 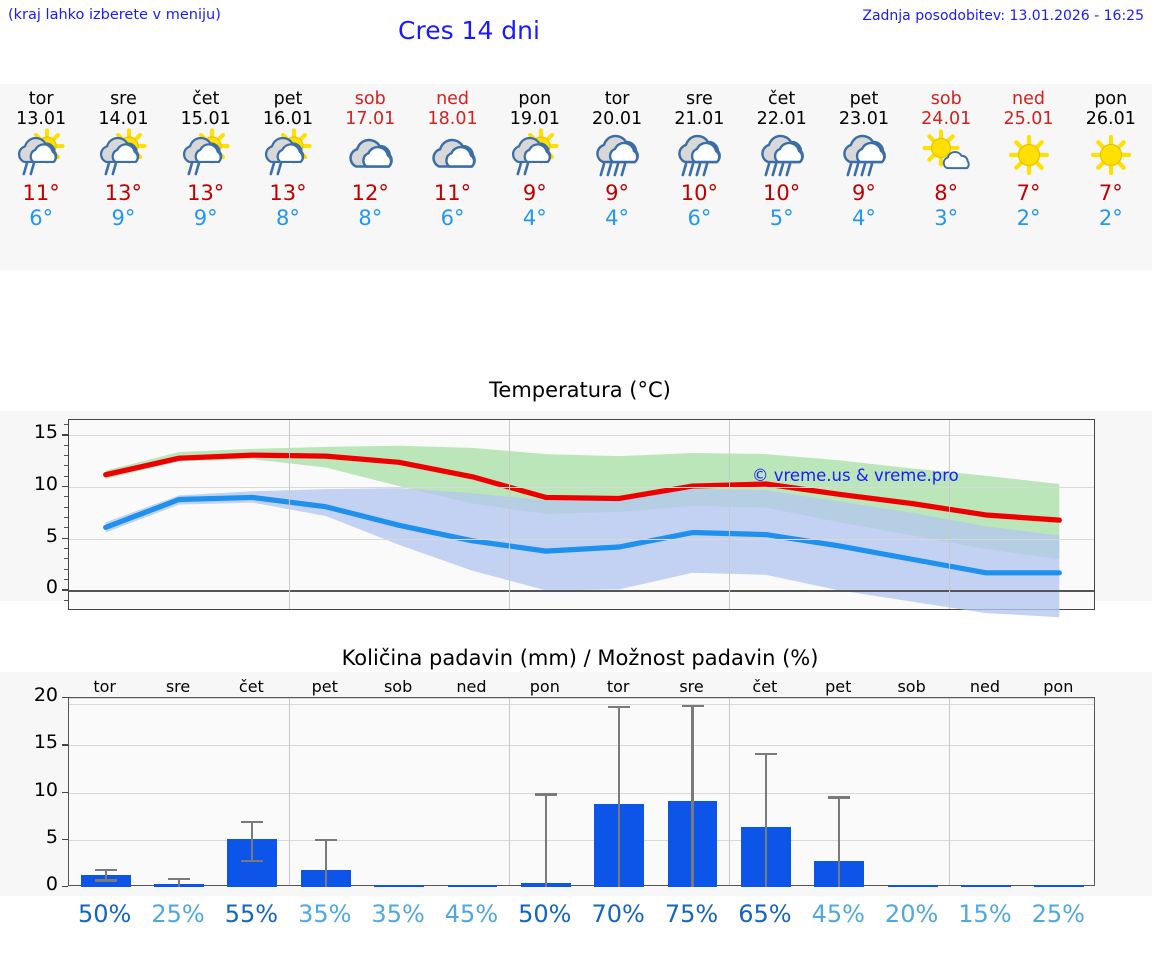 What do you see at coordinates (288, 119) in the screenshot?
I see `day-date: 16.01` at bounding box center [288, 119].